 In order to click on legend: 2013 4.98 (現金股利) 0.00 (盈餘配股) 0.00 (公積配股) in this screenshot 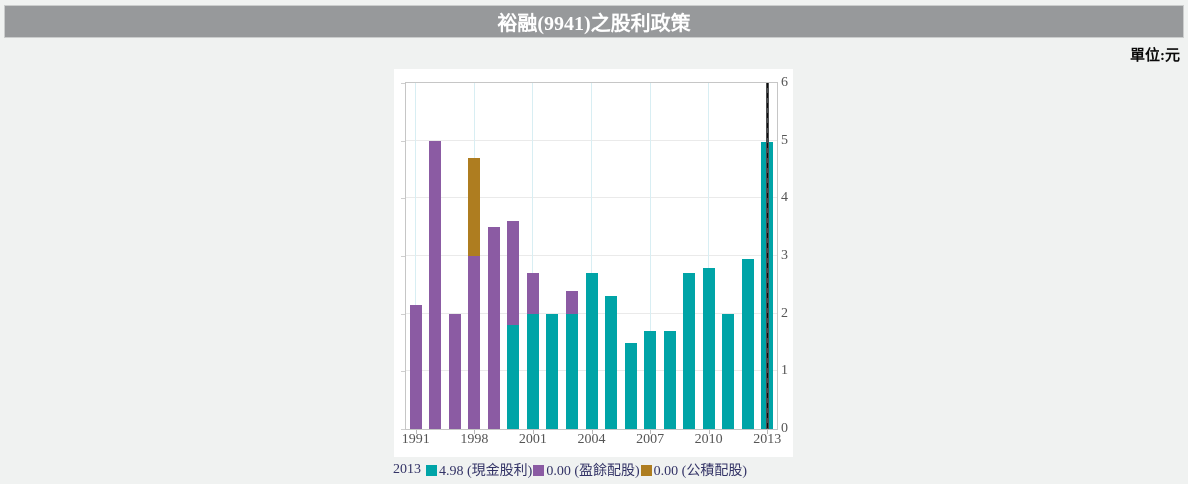, I will do `click(570, 470)`.